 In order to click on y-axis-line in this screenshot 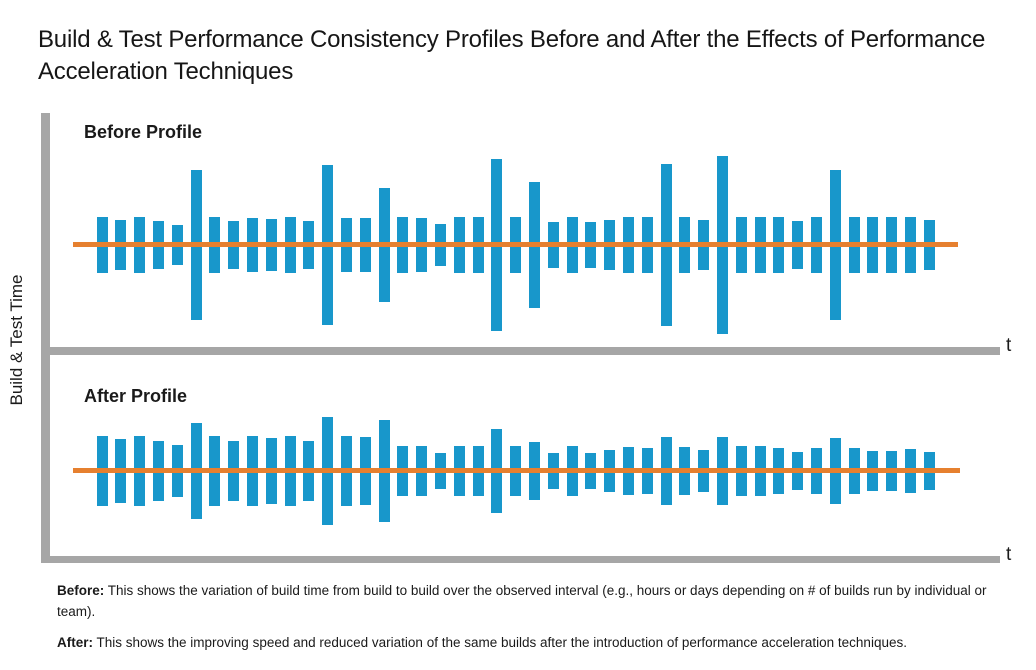, I will do `click(45, 338)`.